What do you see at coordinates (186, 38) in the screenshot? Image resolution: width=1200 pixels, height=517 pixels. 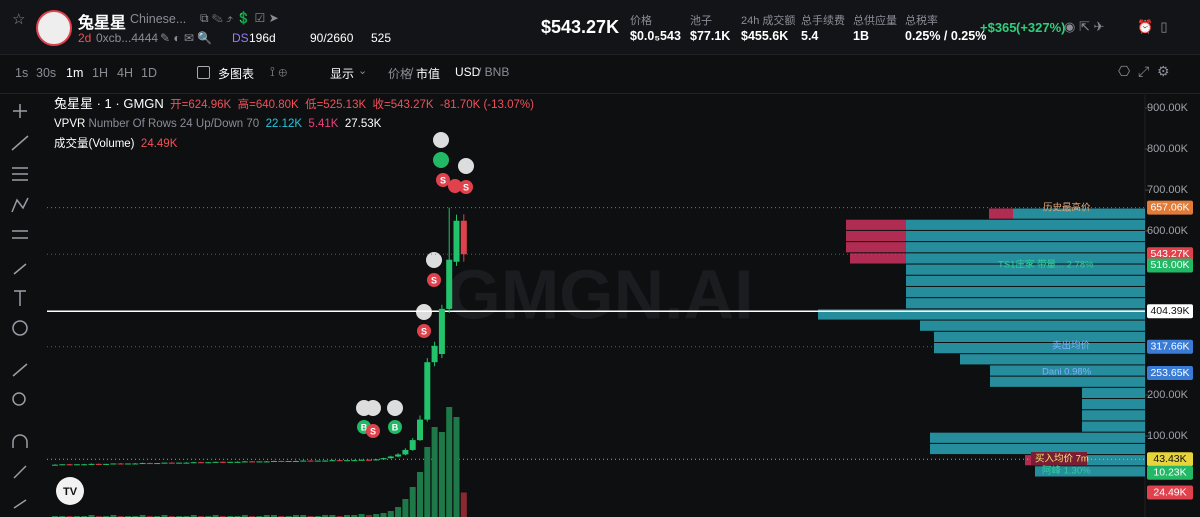 I see `social-icons: ✎ ◐ ✉ 🔍` at bounding box center [186, 38].